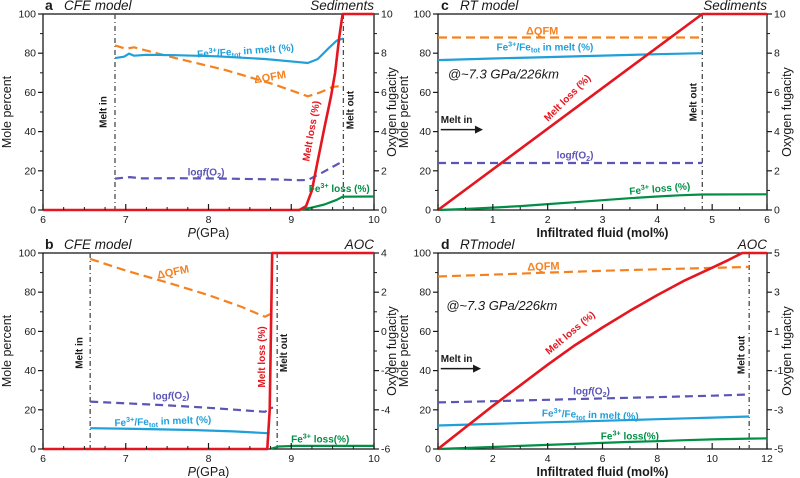 This screenshot has height=478, width=800. I want to click on panel-d-x-axis-label: Infiltrated fluid (mol%), so click(603, 471).